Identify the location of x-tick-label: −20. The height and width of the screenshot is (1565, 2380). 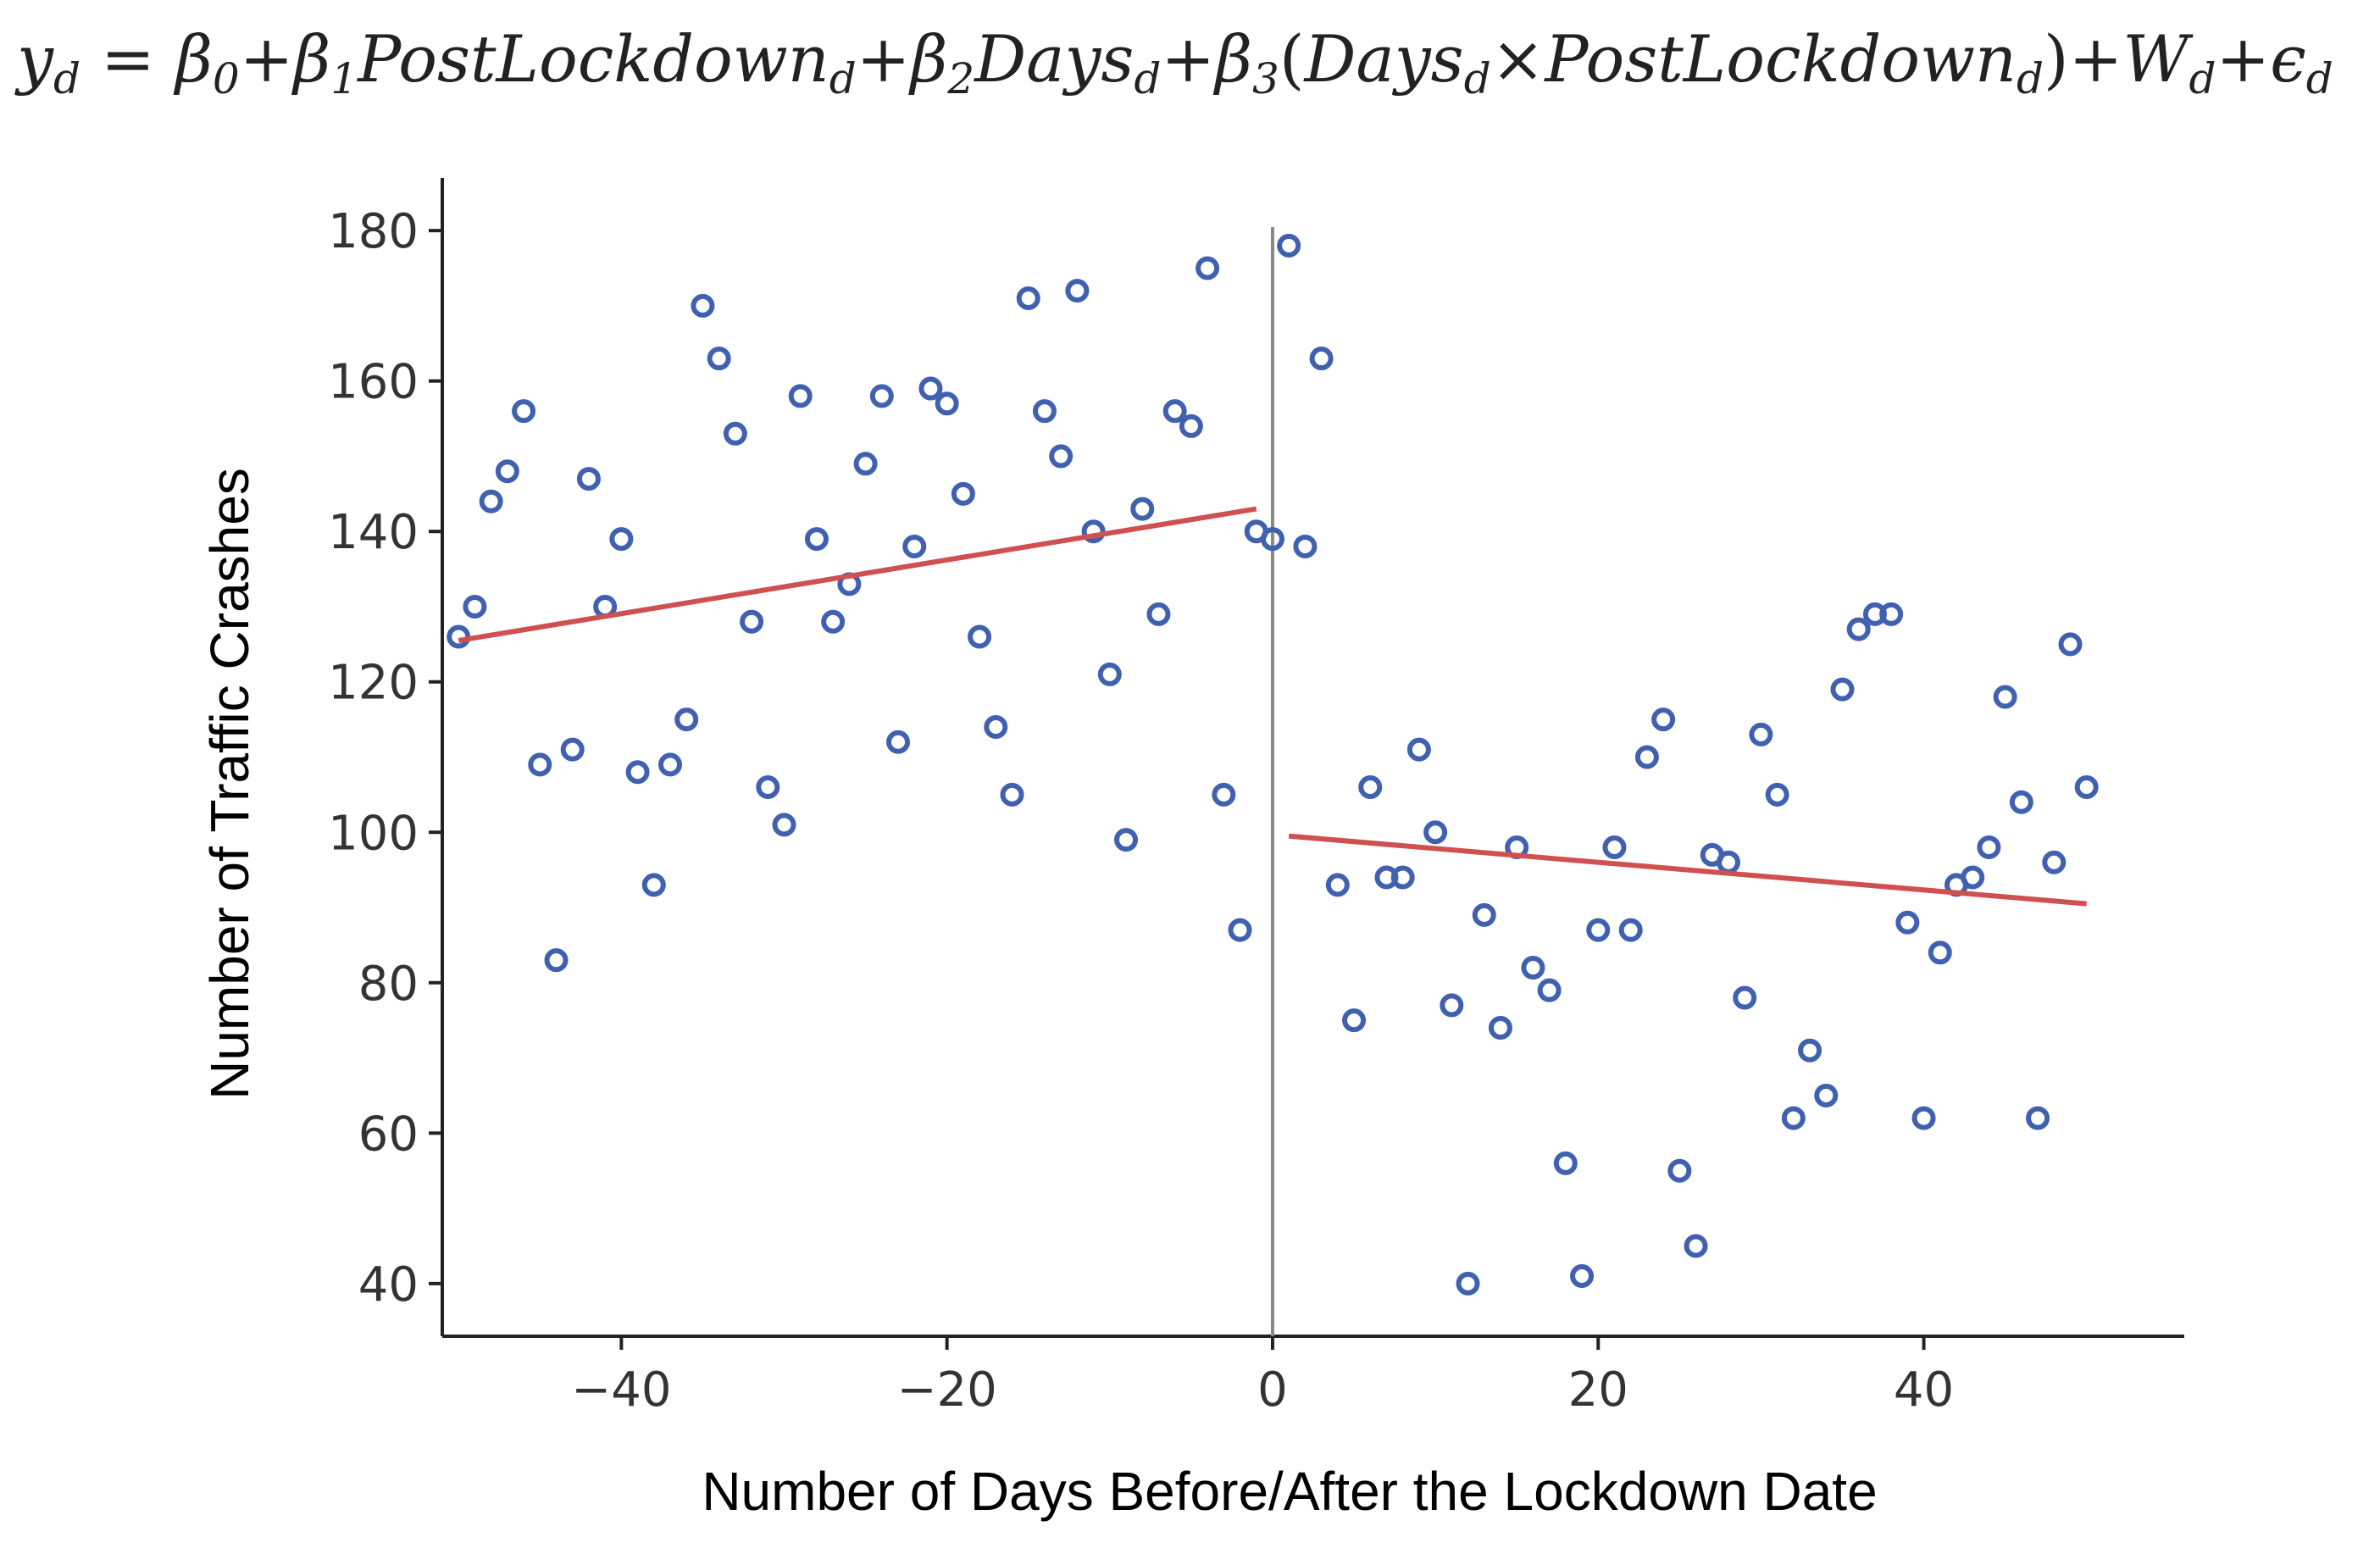
(947, 1390).